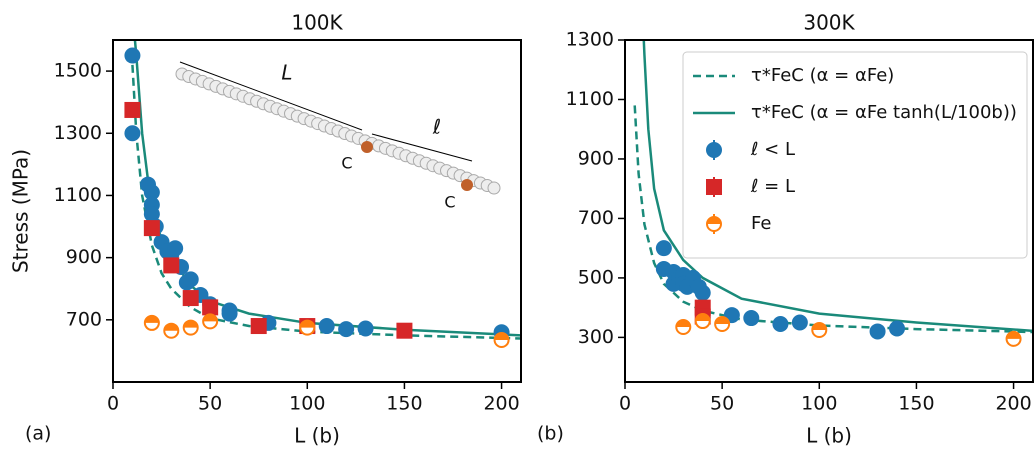 Image resolution: width=1036 pixels, height=453 pixels. I want to click on legend-label: ℓ < L, so click(772, 149).